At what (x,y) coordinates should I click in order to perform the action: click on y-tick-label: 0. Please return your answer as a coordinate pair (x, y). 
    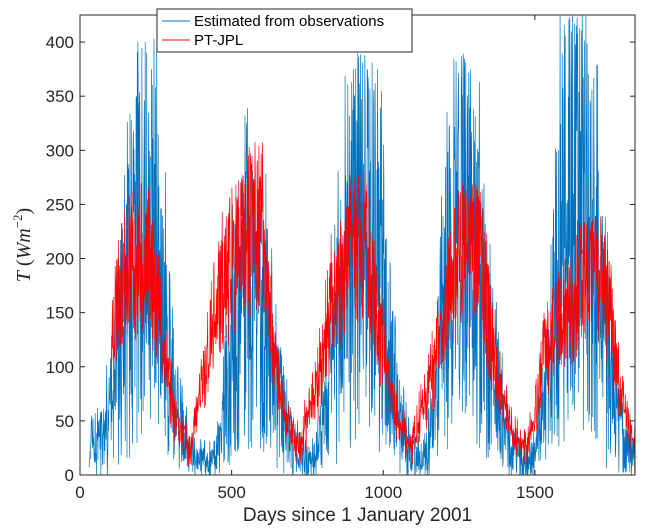
    Looking at the image, I should click on (69, 475).